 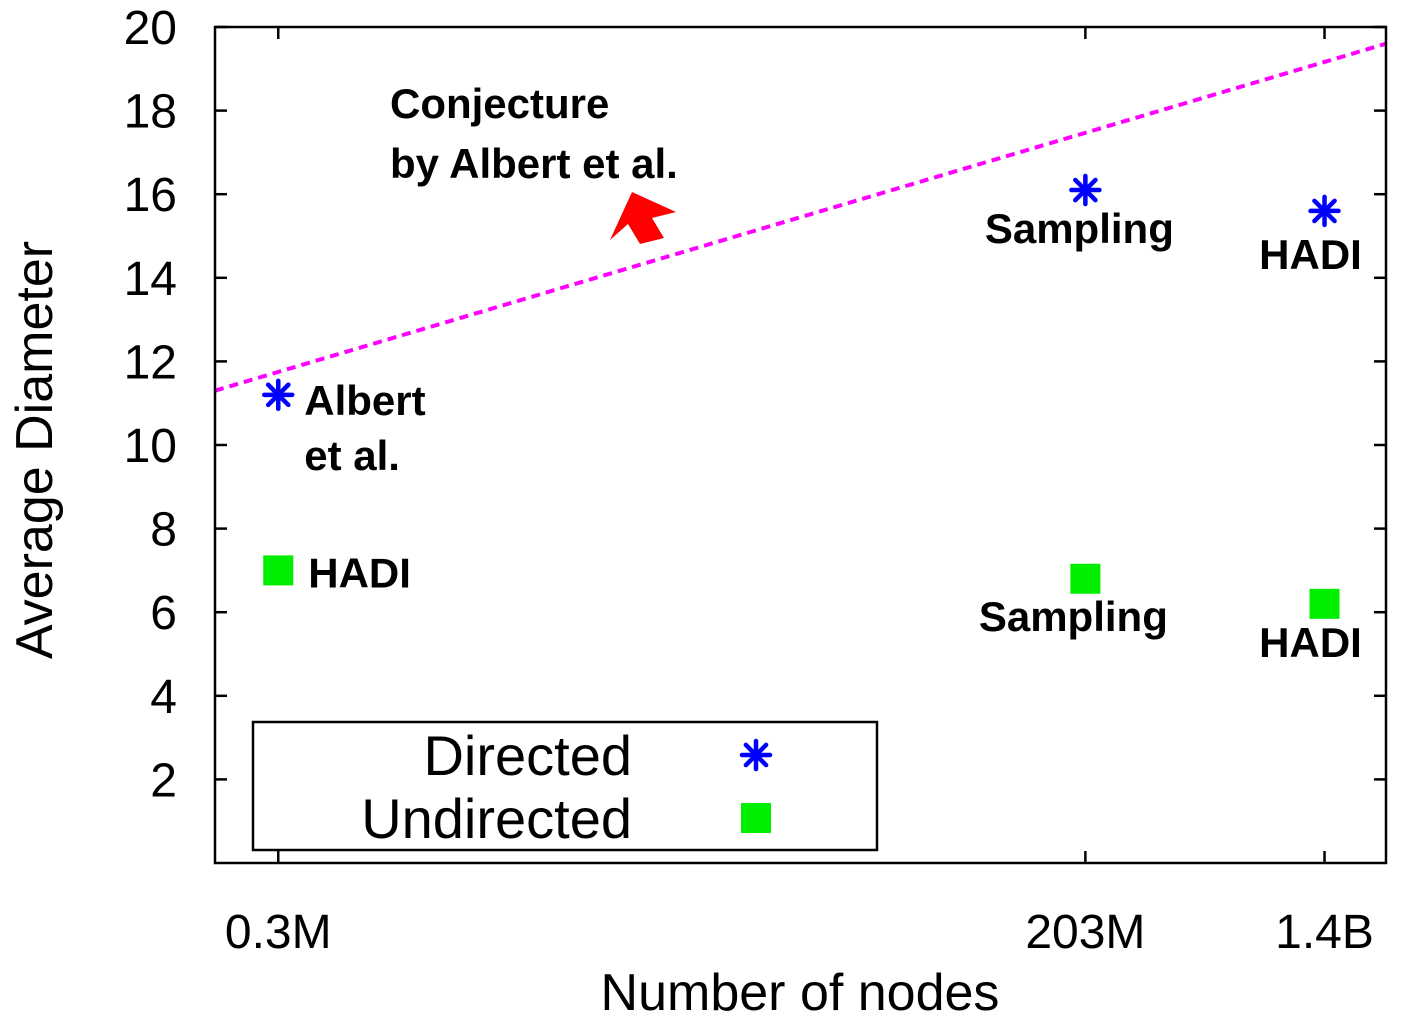 What do you see at coordinates (352, 455) in the screenshot?
I see `point-label-line: et al.` at bounding box center [352, 455].